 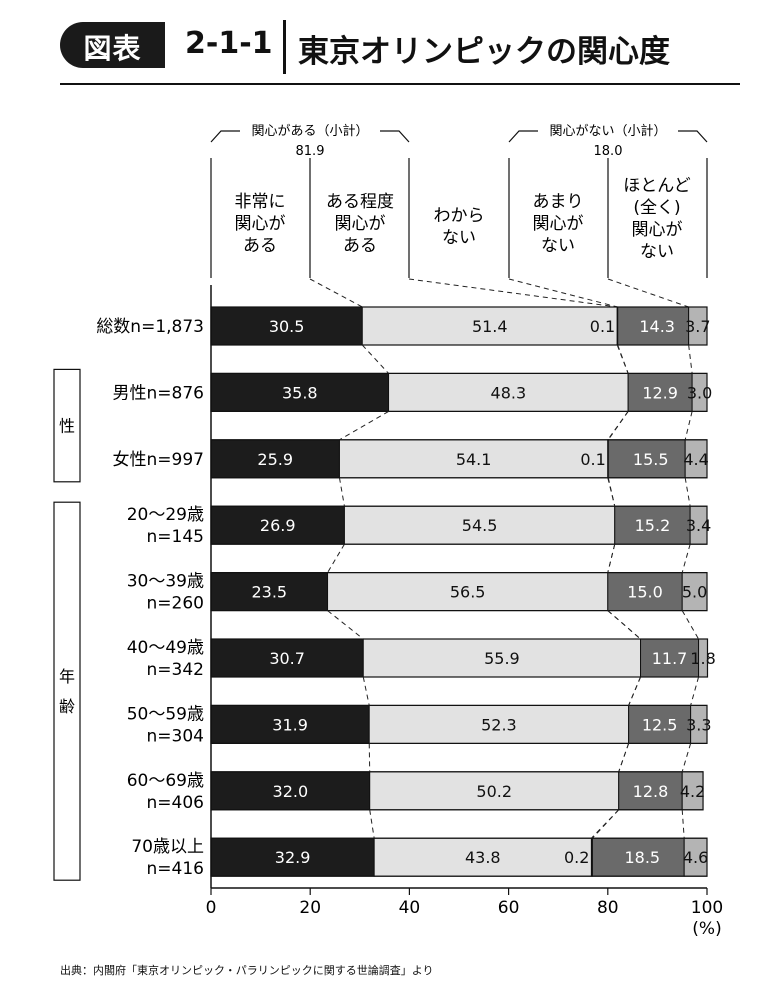 What do you see at coordinates (697, 326) in the screenshot?
I see `data-label: 3.7` at bounding box center [697, 326].